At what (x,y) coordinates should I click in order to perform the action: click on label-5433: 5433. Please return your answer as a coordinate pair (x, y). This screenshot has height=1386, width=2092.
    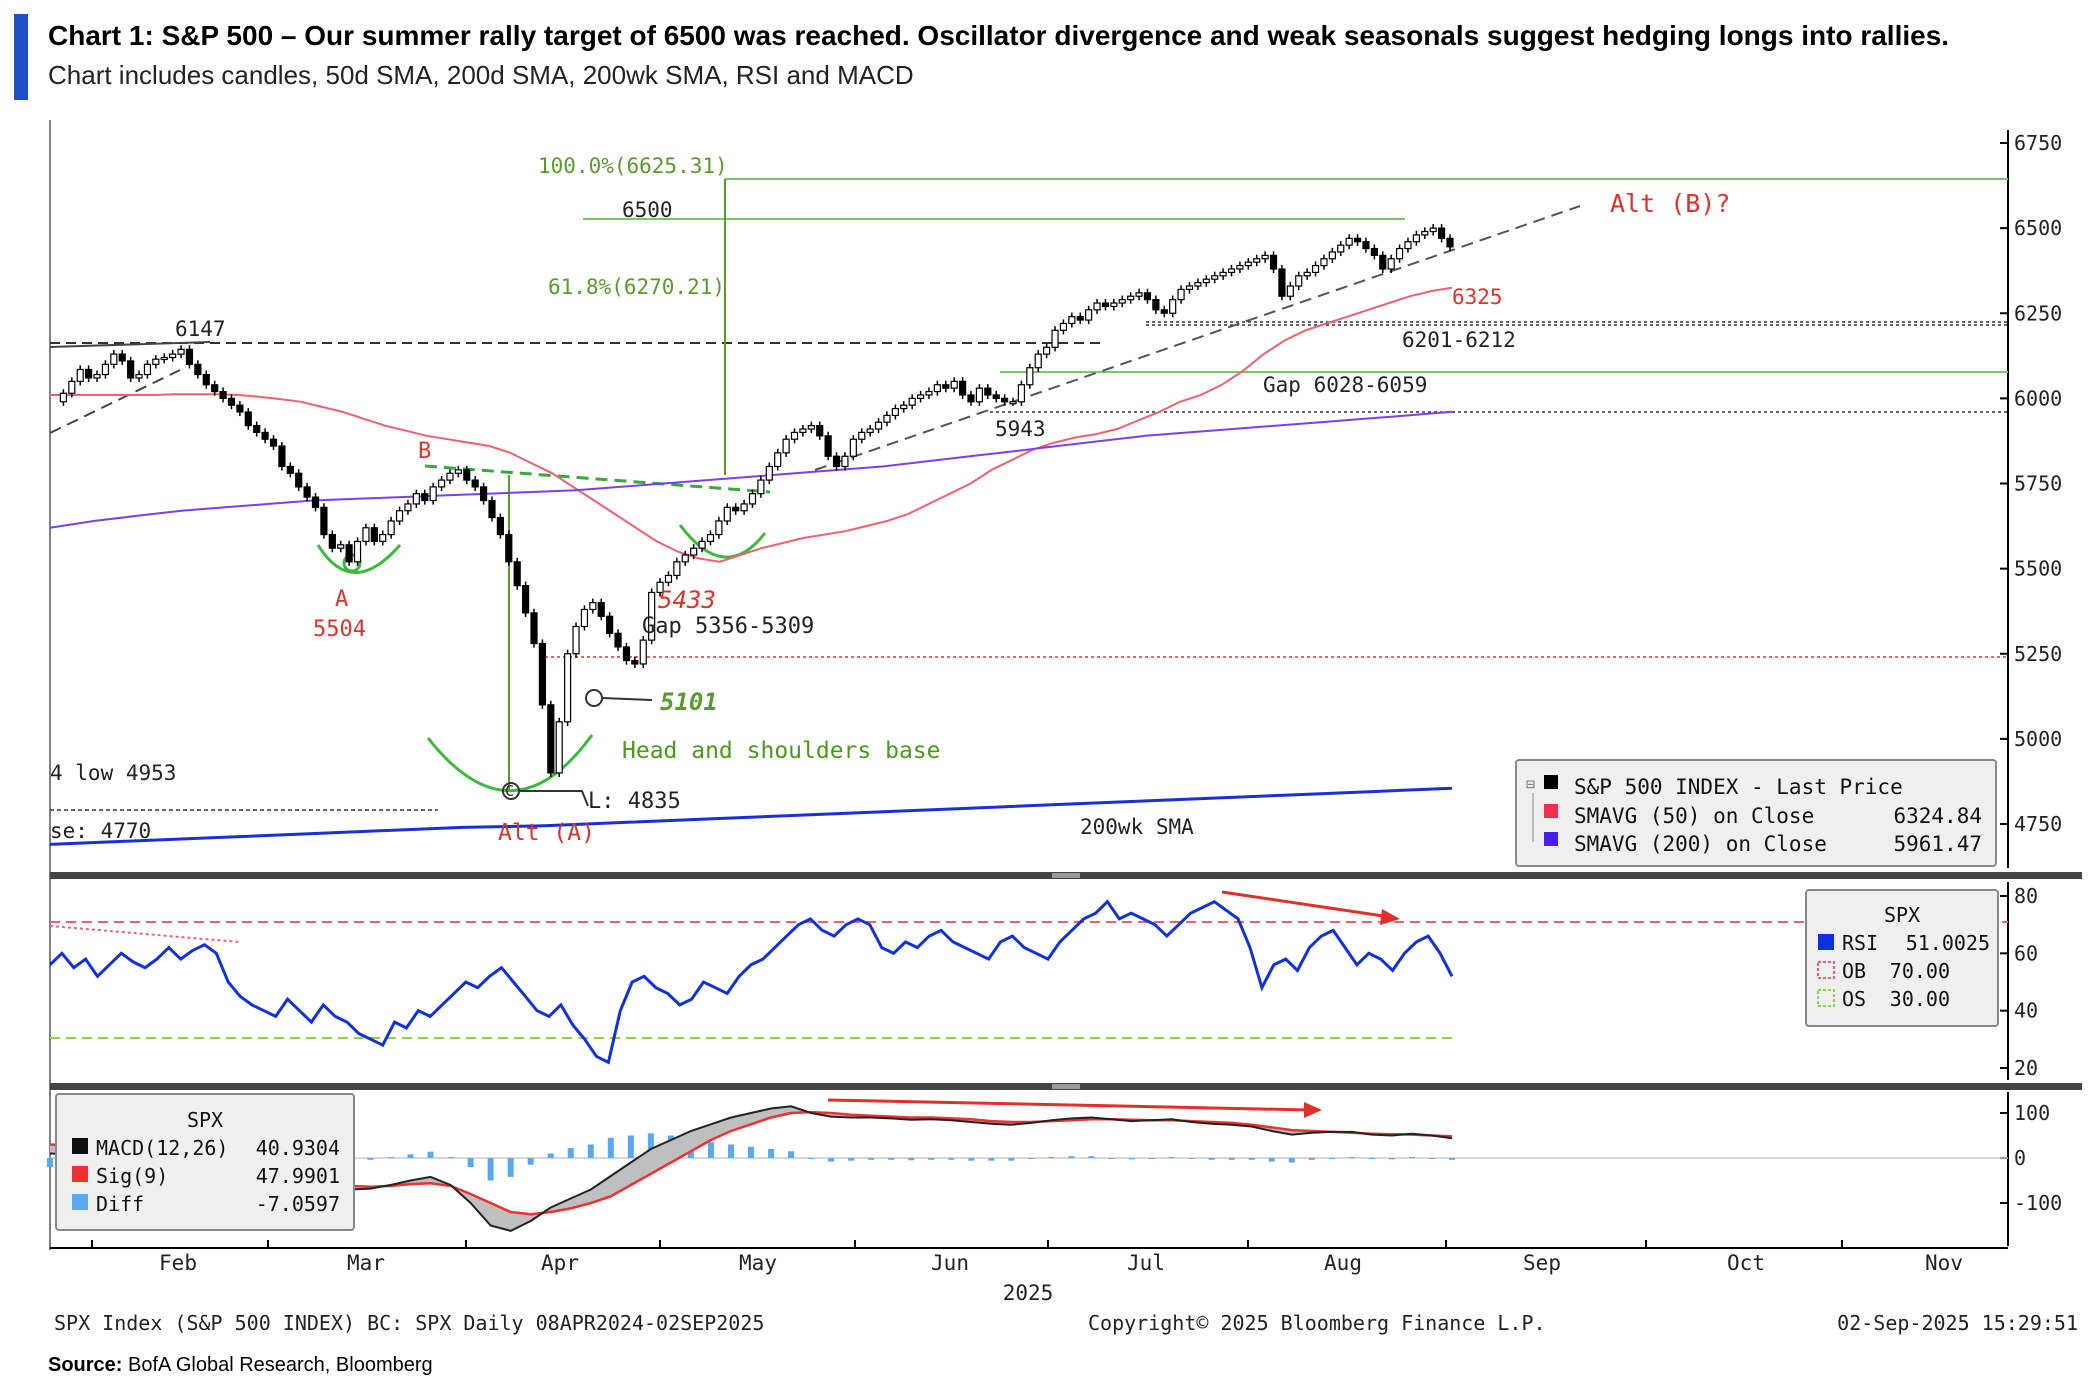
    Looking at the image, I should click on (687, 600).